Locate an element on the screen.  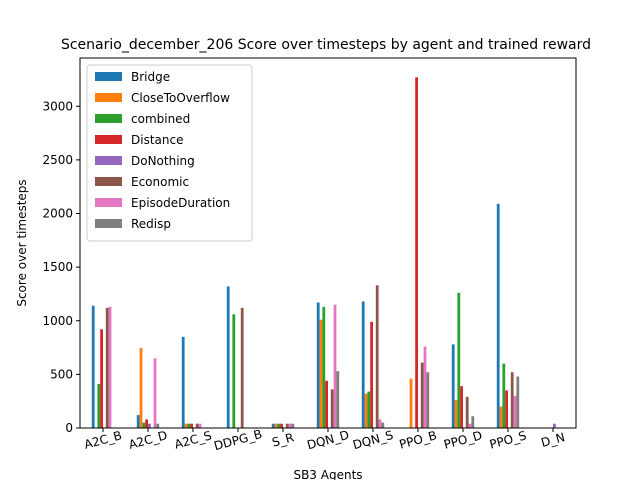
y-axis-label: Score over timesteps is located at coordinates (22, 242).